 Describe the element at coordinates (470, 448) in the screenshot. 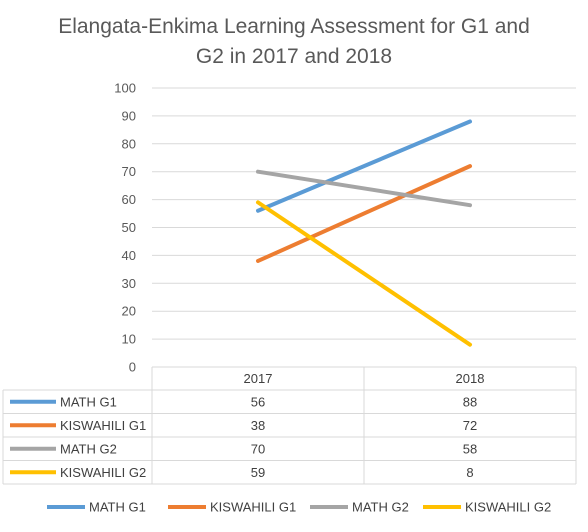

I see `data-label: 58` at that location.